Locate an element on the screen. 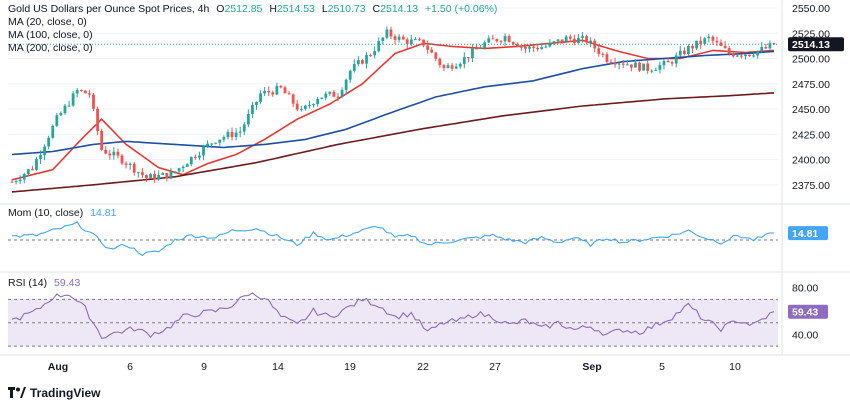  price-tick-label: 2550.00 is located at coordinates (811, 9).